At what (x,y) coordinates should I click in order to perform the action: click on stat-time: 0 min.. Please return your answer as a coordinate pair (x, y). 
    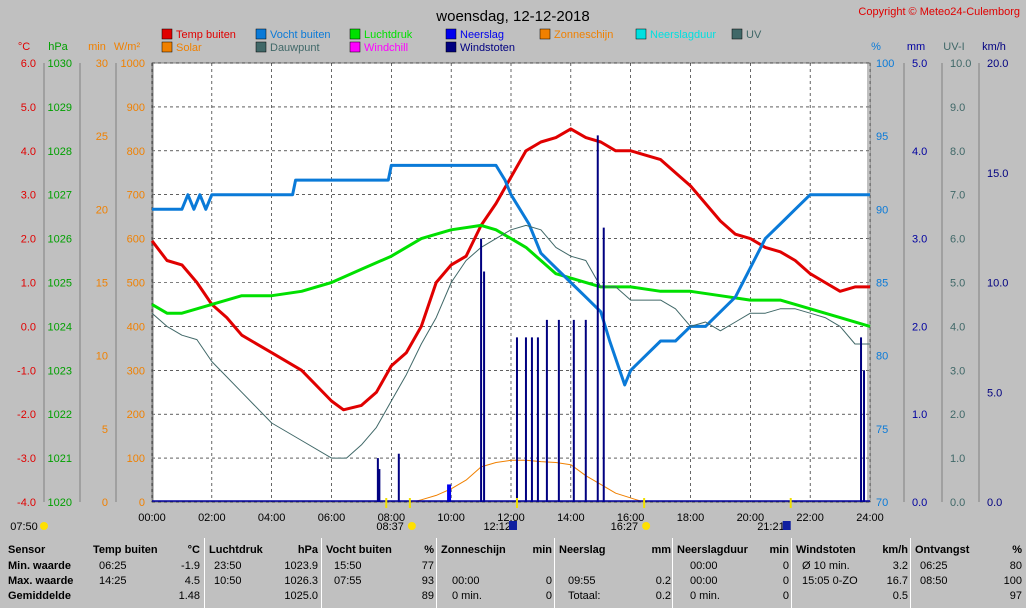
    Looking at the image, I should click on (467, 596).